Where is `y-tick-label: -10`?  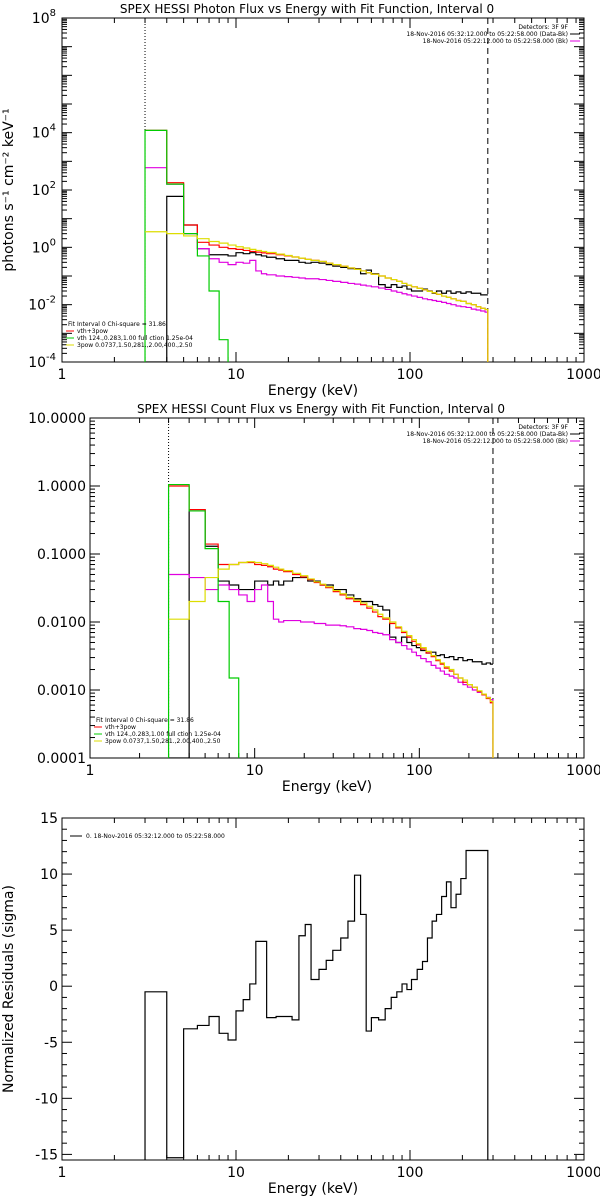
y-tick-label: -10 is located at coordinates (46, 1099).